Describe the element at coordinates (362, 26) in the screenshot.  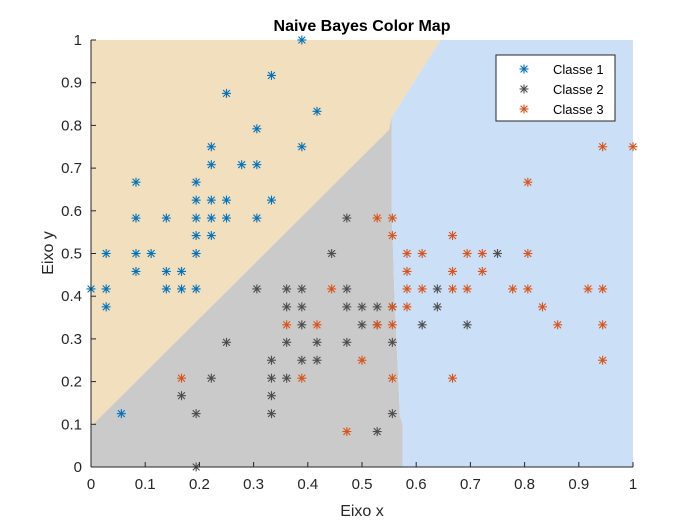
I see `chart-title: Naive Bayes Color Map` at that location.